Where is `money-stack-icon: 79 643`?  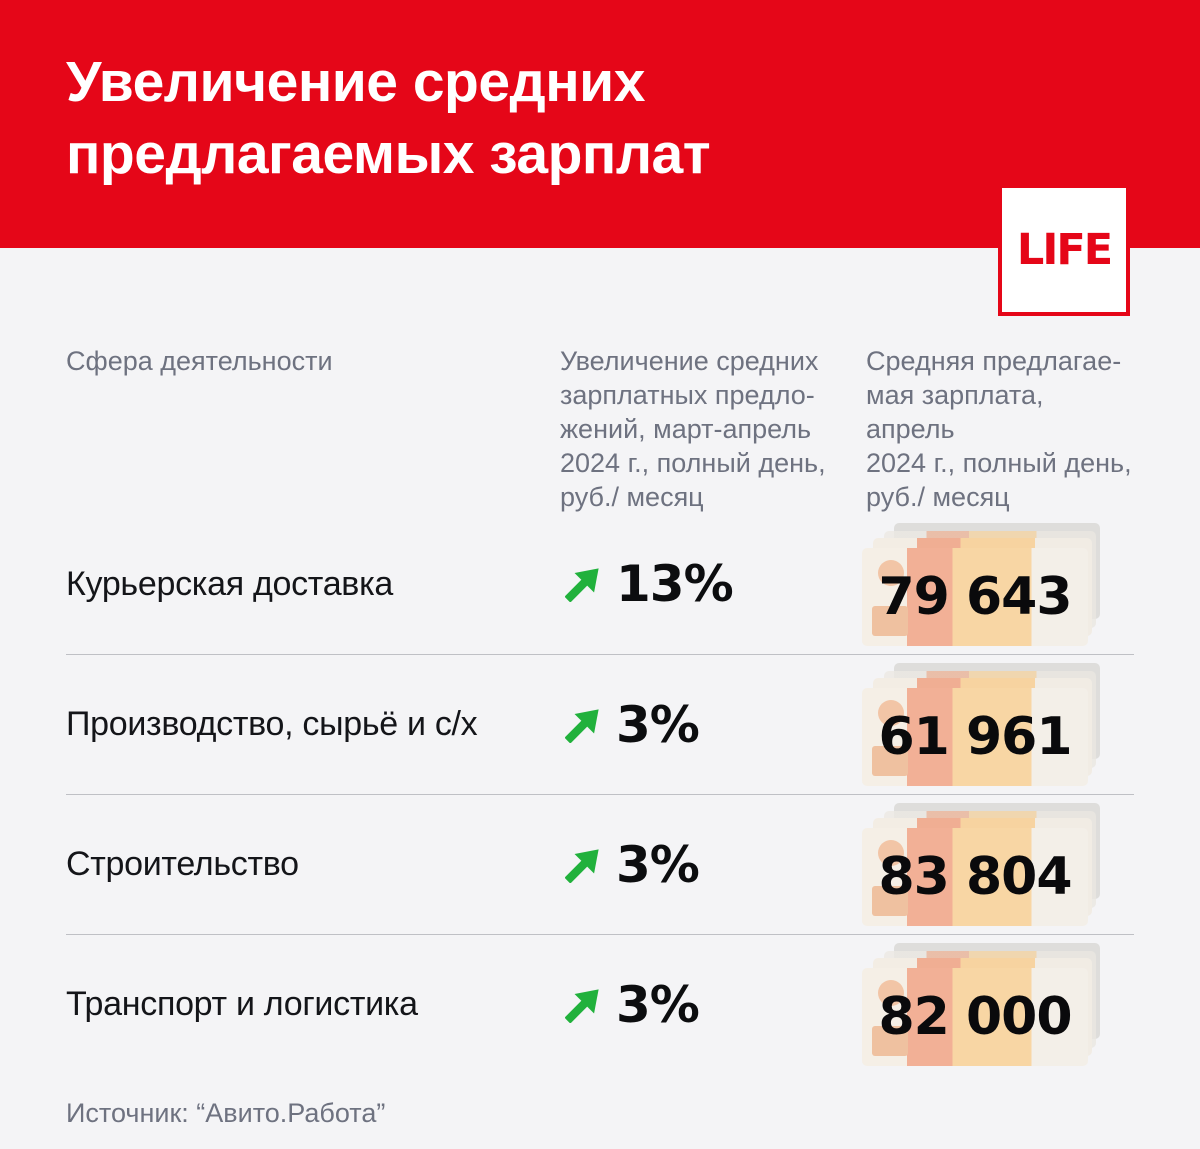
money-stack-icon: 79 643 is located at coordinates (985, 584).